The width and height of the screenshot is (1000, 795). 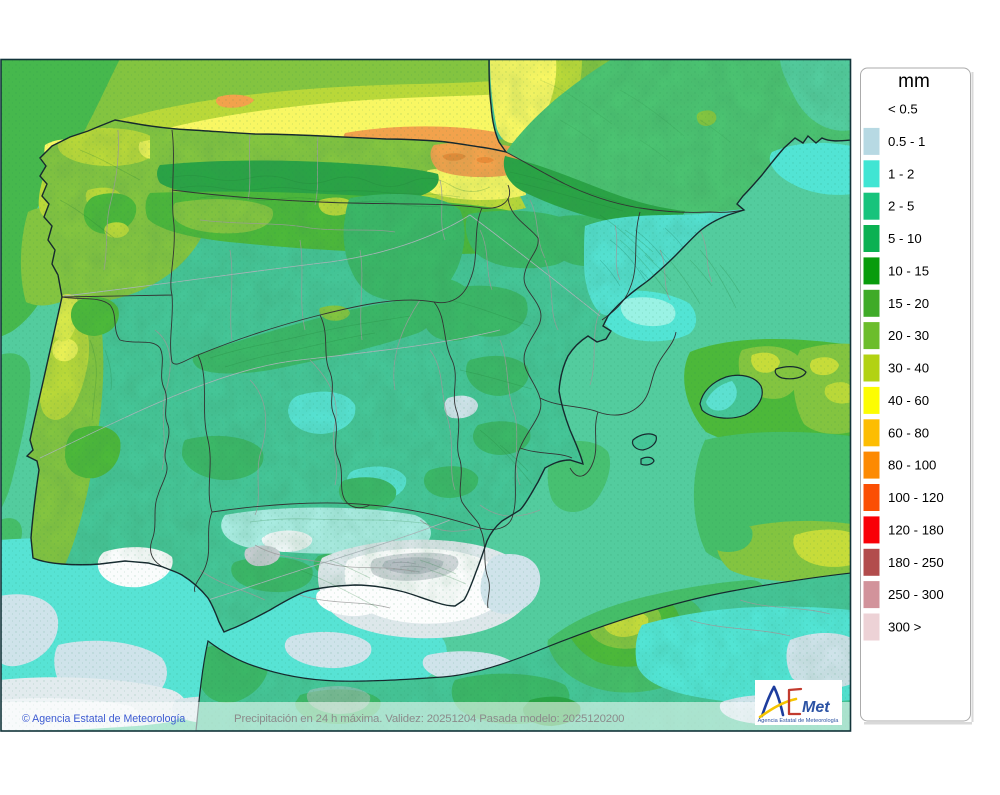 What do you see at coordinates (908, 270) in the screenshot?
I see `svg-text: 10 - 15` at bounding box center [908, 270].